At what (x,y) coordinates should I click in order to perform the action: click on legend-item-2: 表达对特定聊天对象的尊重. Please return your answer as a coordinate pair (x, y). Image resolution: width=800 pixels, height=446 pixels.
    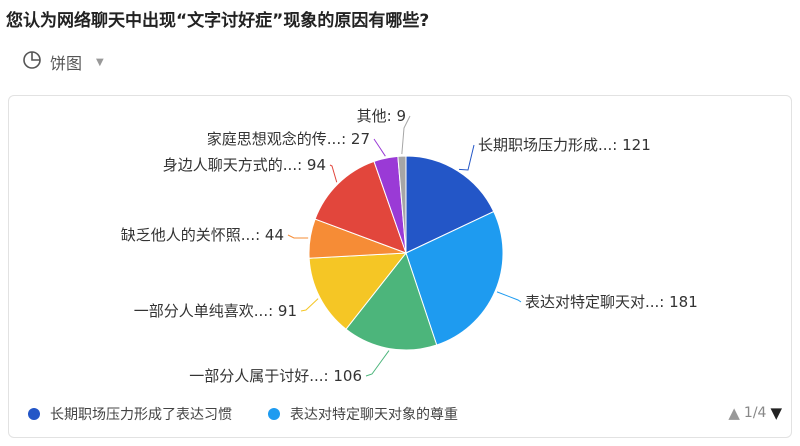
    Looking at the image, I should click on (363, 414).